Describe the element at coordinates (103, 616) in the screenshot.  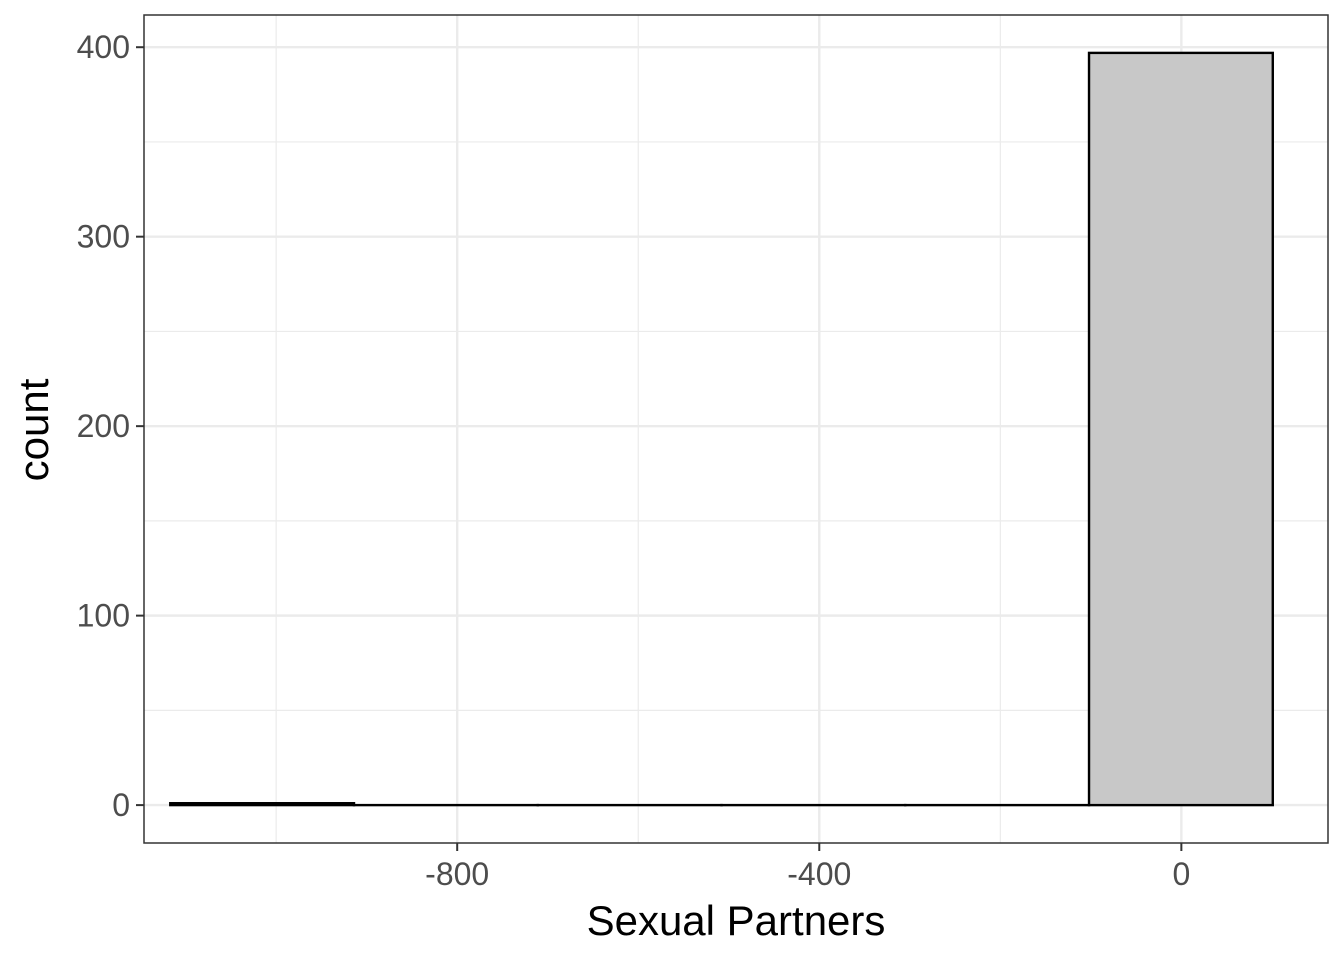
I see `y-tick-label: 100` at that location.